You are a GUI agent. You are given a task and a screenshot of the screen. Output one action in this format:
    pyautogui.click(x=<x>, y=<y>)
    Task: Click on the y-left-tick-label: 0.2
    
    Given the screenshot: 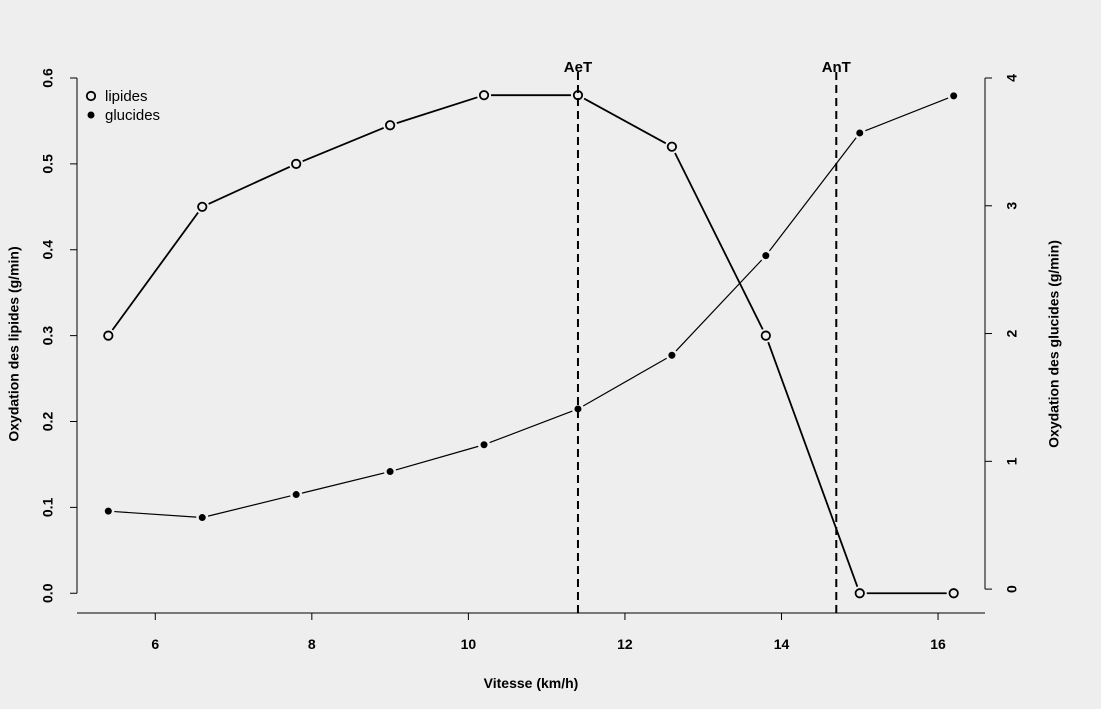 What is the action you would take?
    pyautogui.click(x=48, y=422)
    